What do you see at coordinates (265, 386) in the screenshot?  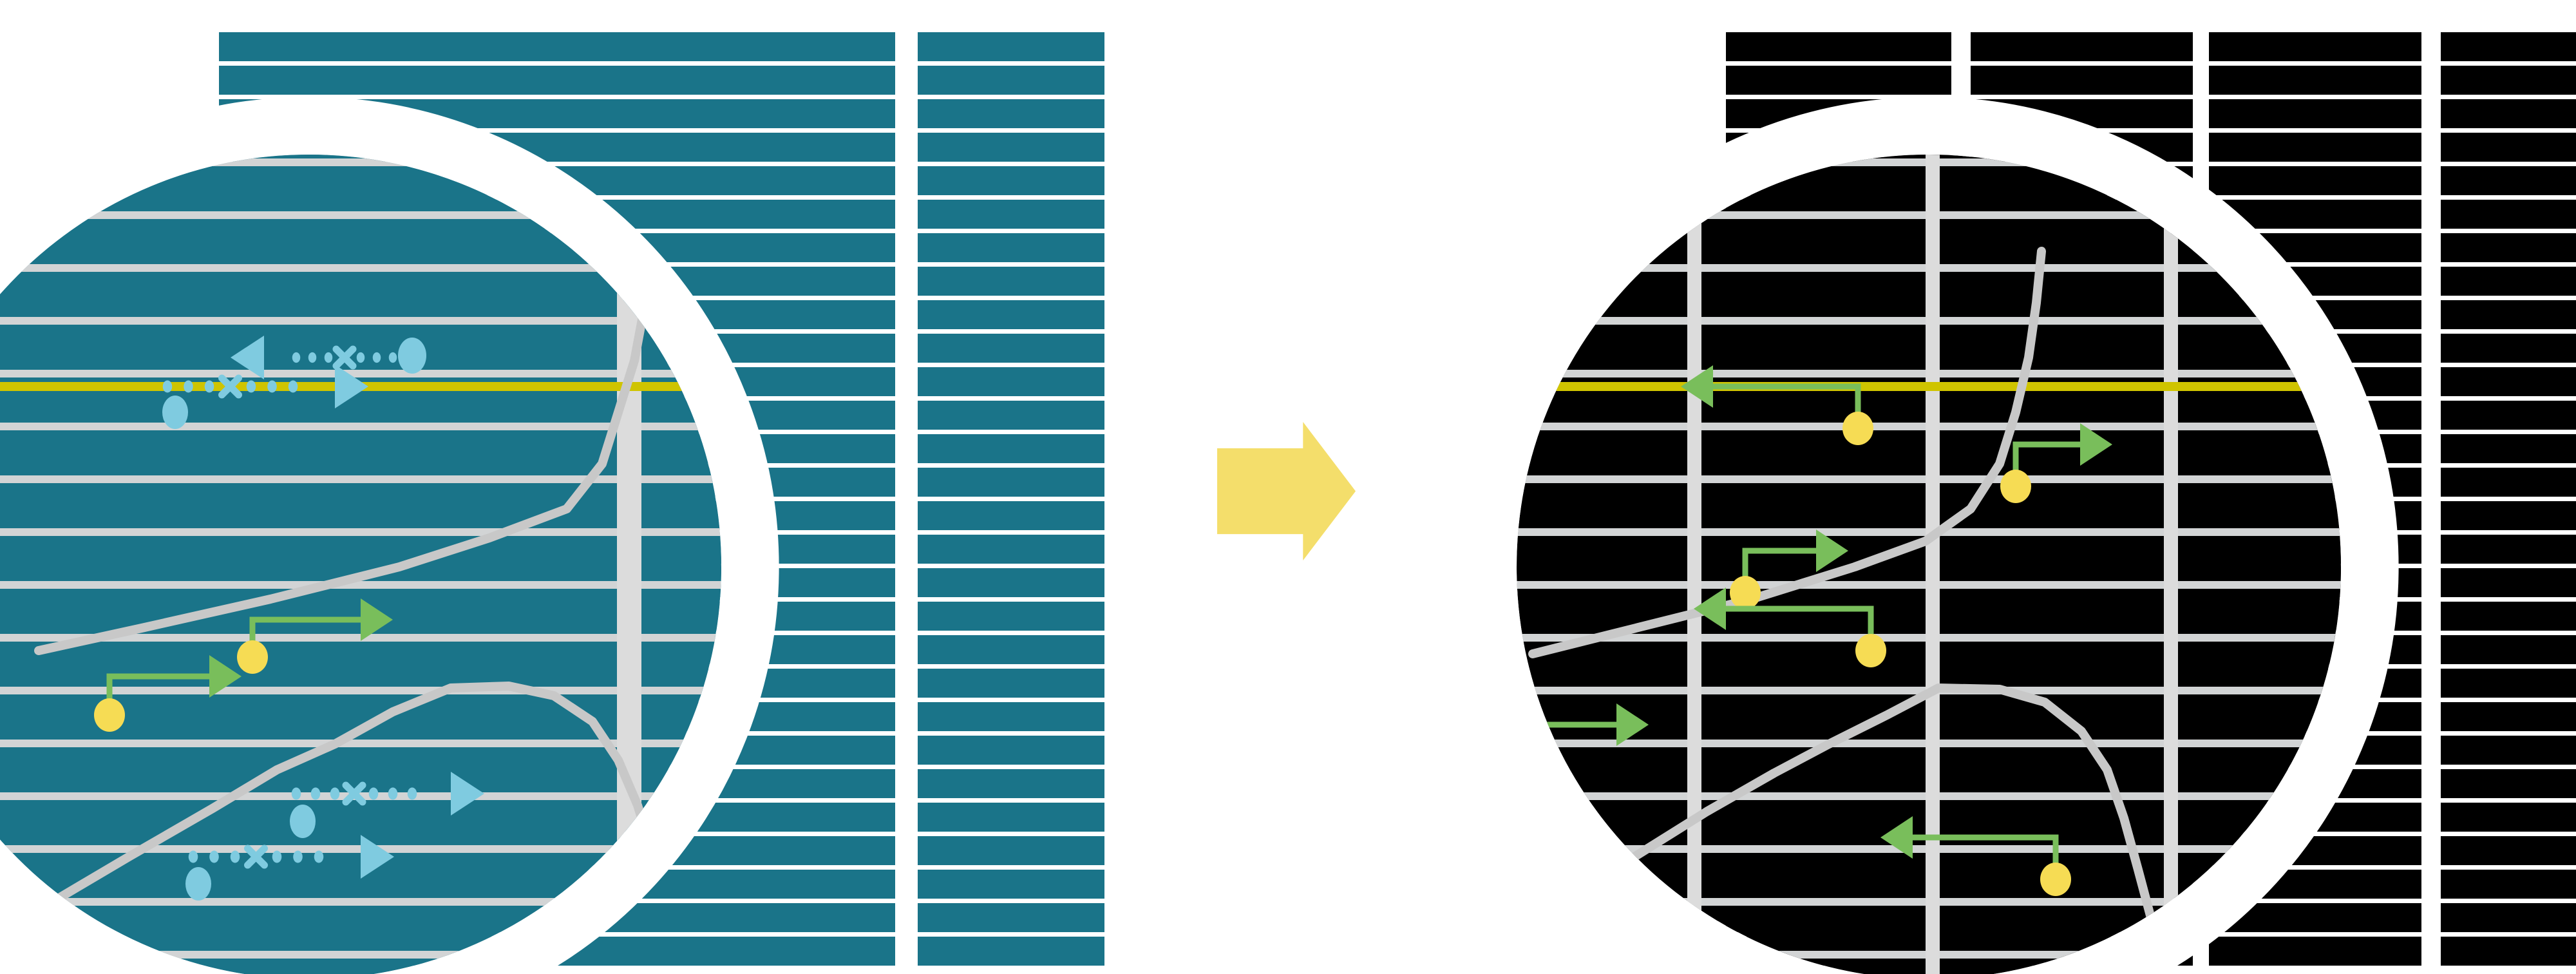 I see `before-dotted-arrow-right-upper` at bounding box center [265, 386].